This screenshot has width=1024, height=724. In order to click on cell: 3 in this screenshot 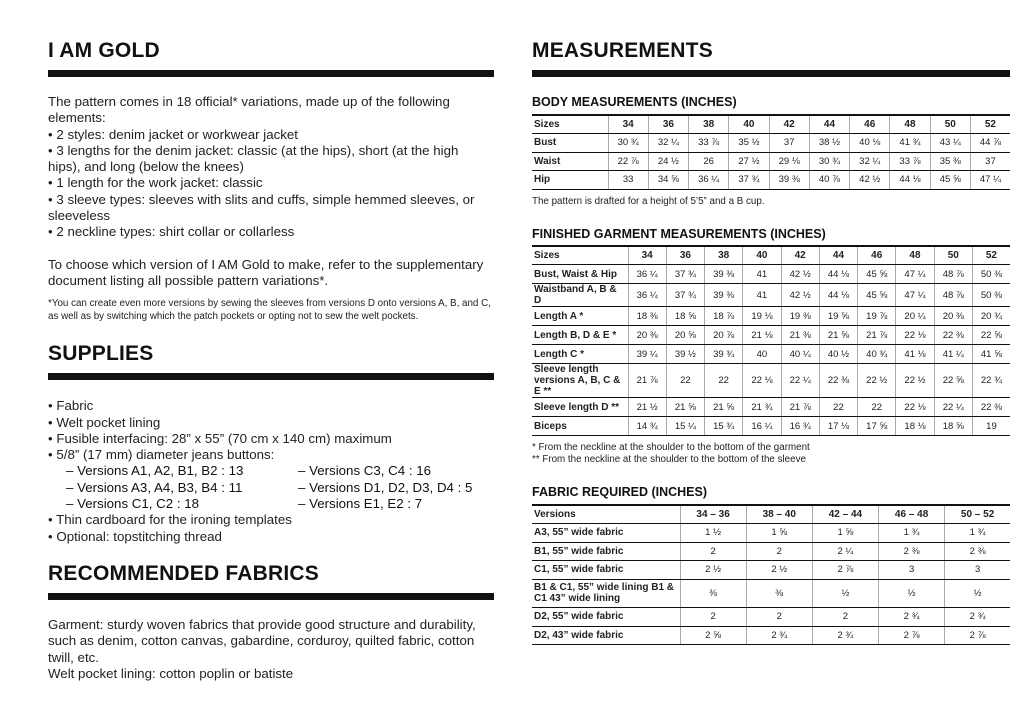, I will do `click(977, 570)`.